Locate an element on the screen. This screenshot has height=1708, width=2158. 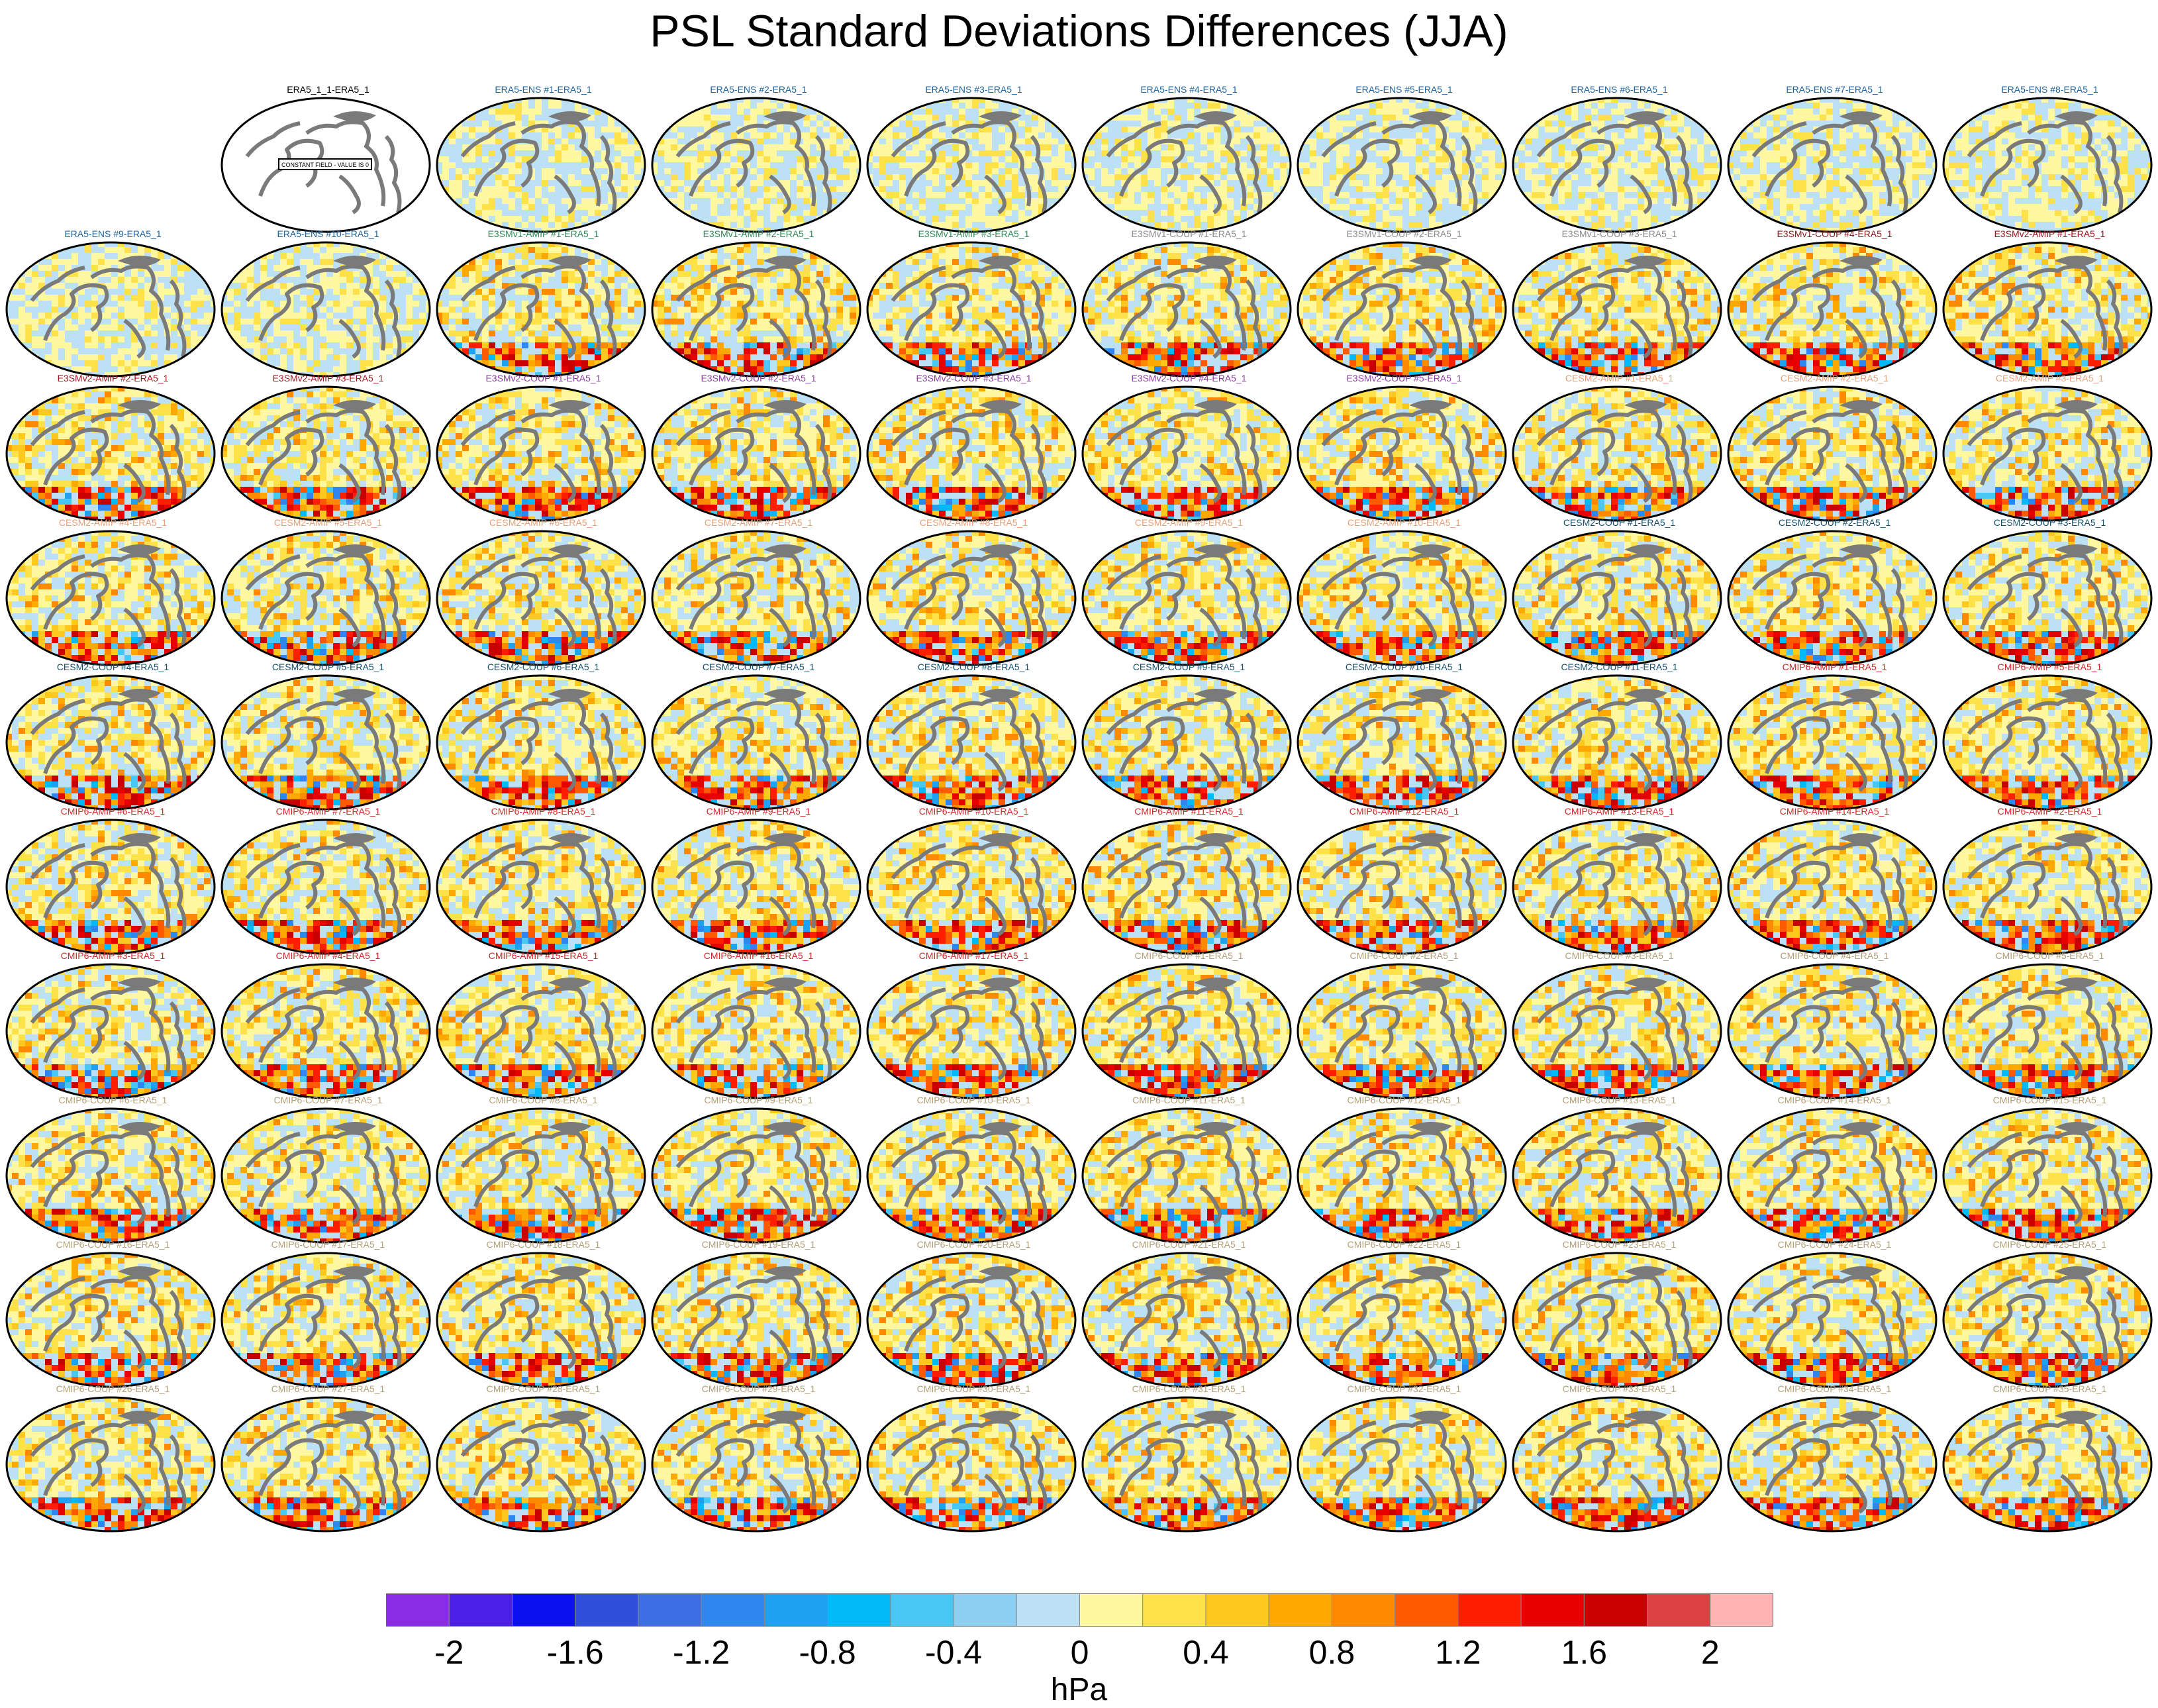
panel-label: CMIP6-COUP #21-ERA5_1 is located at coordinates (1189, 1245).